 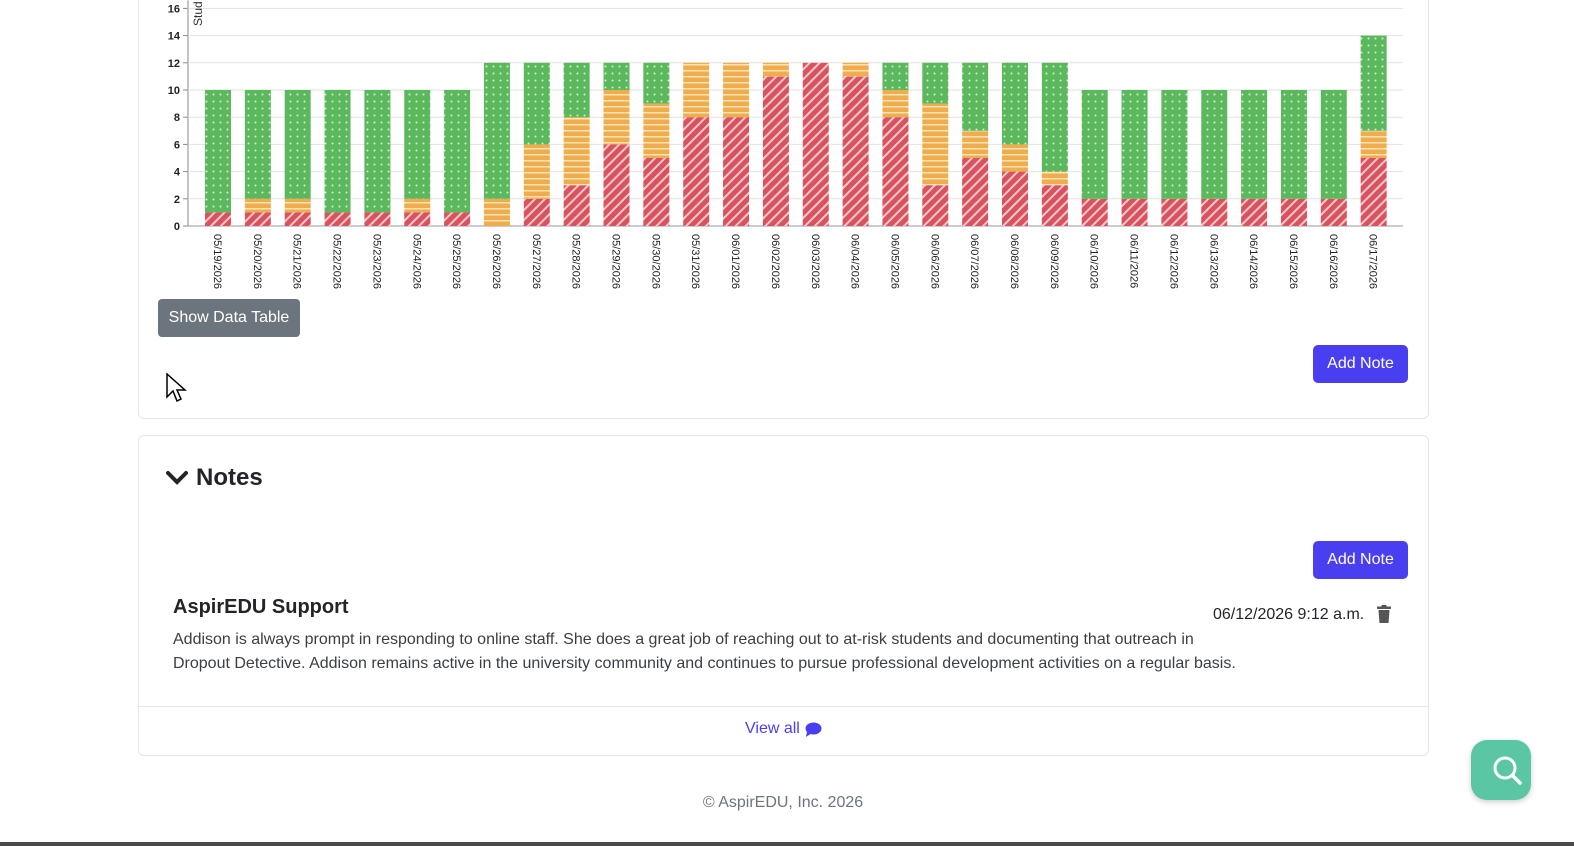 I want to click on x-tick-label: 06/08/2026, so click(x=1014, y=261).